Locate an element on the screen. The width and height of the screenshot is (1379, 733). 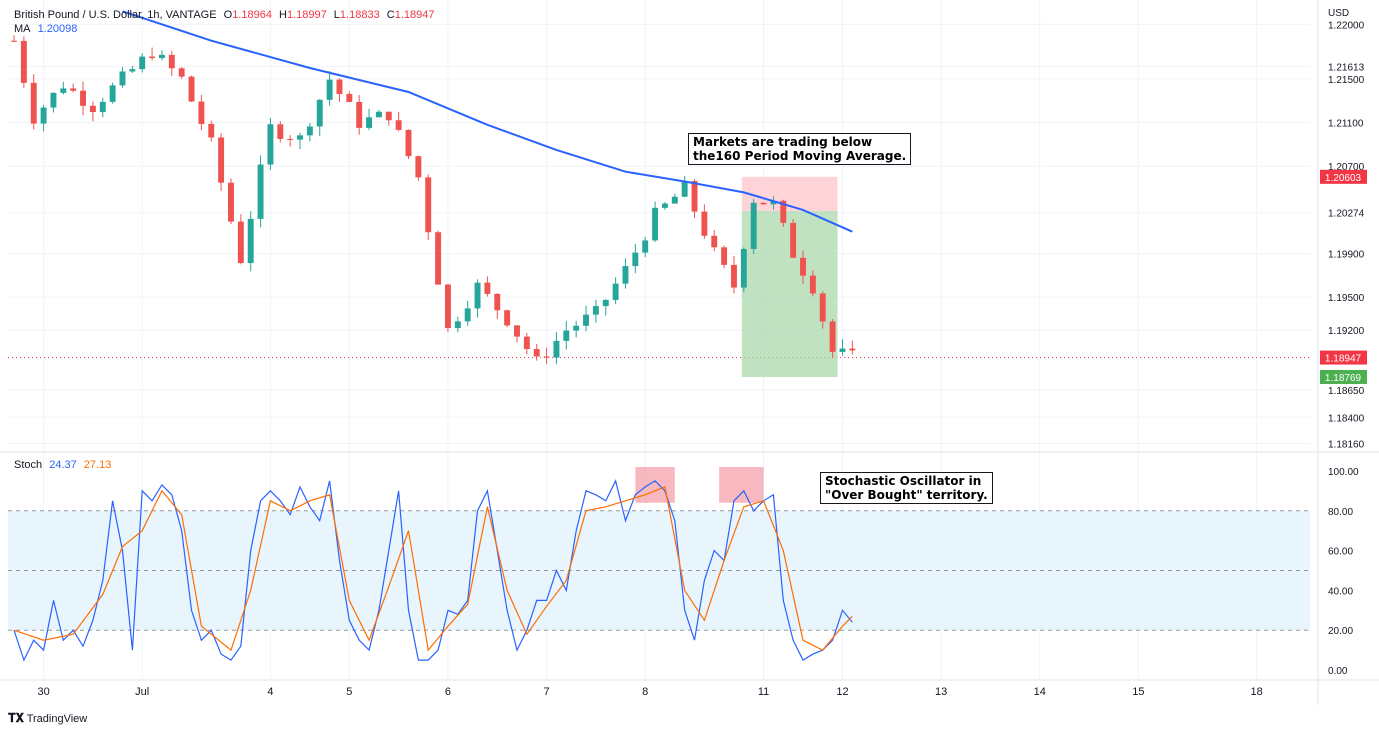
x-tick-label: 4 is located at coordinates (270, 692).